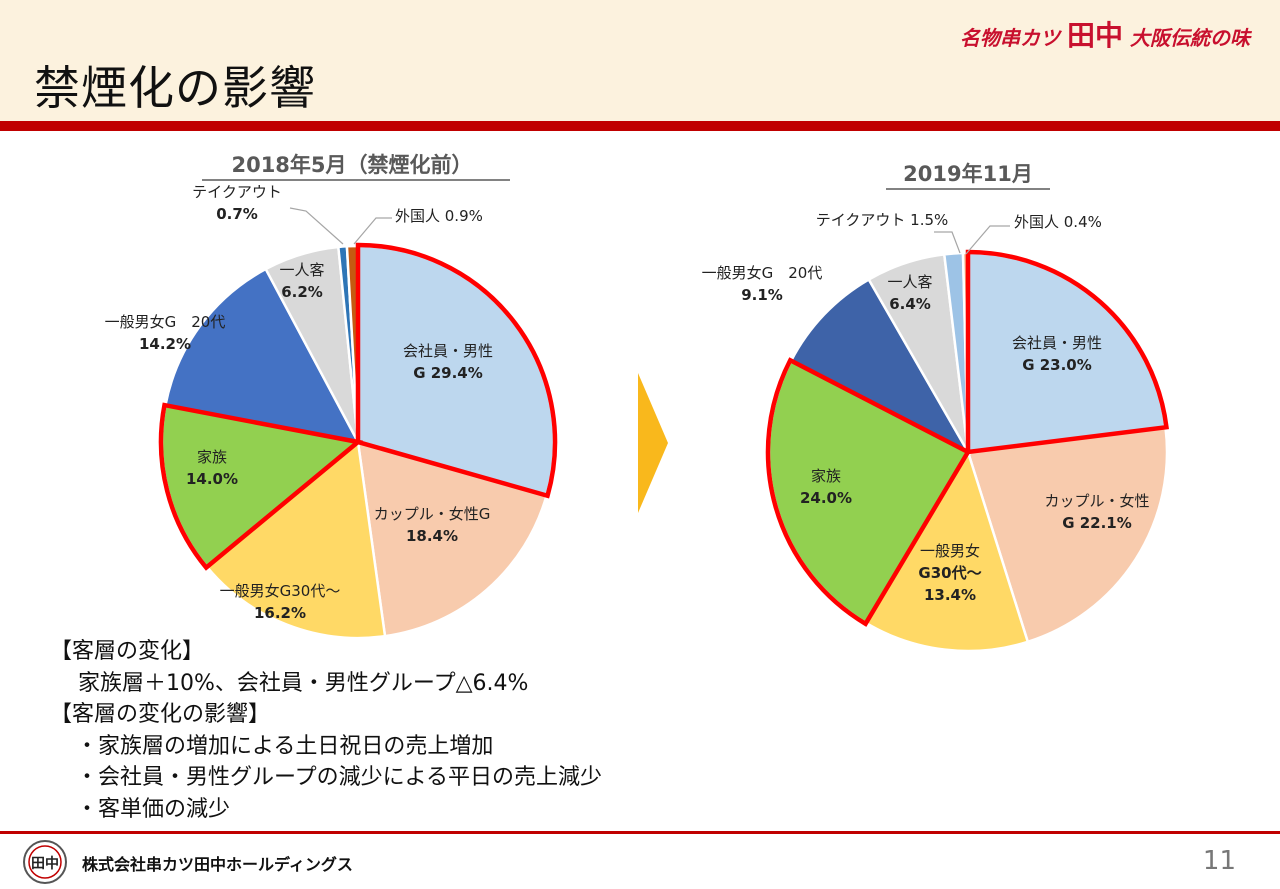 Image resolution: width=1280 pixels, height=889 pixels. I want to click on logo-text: 田中, so click(45, 863).